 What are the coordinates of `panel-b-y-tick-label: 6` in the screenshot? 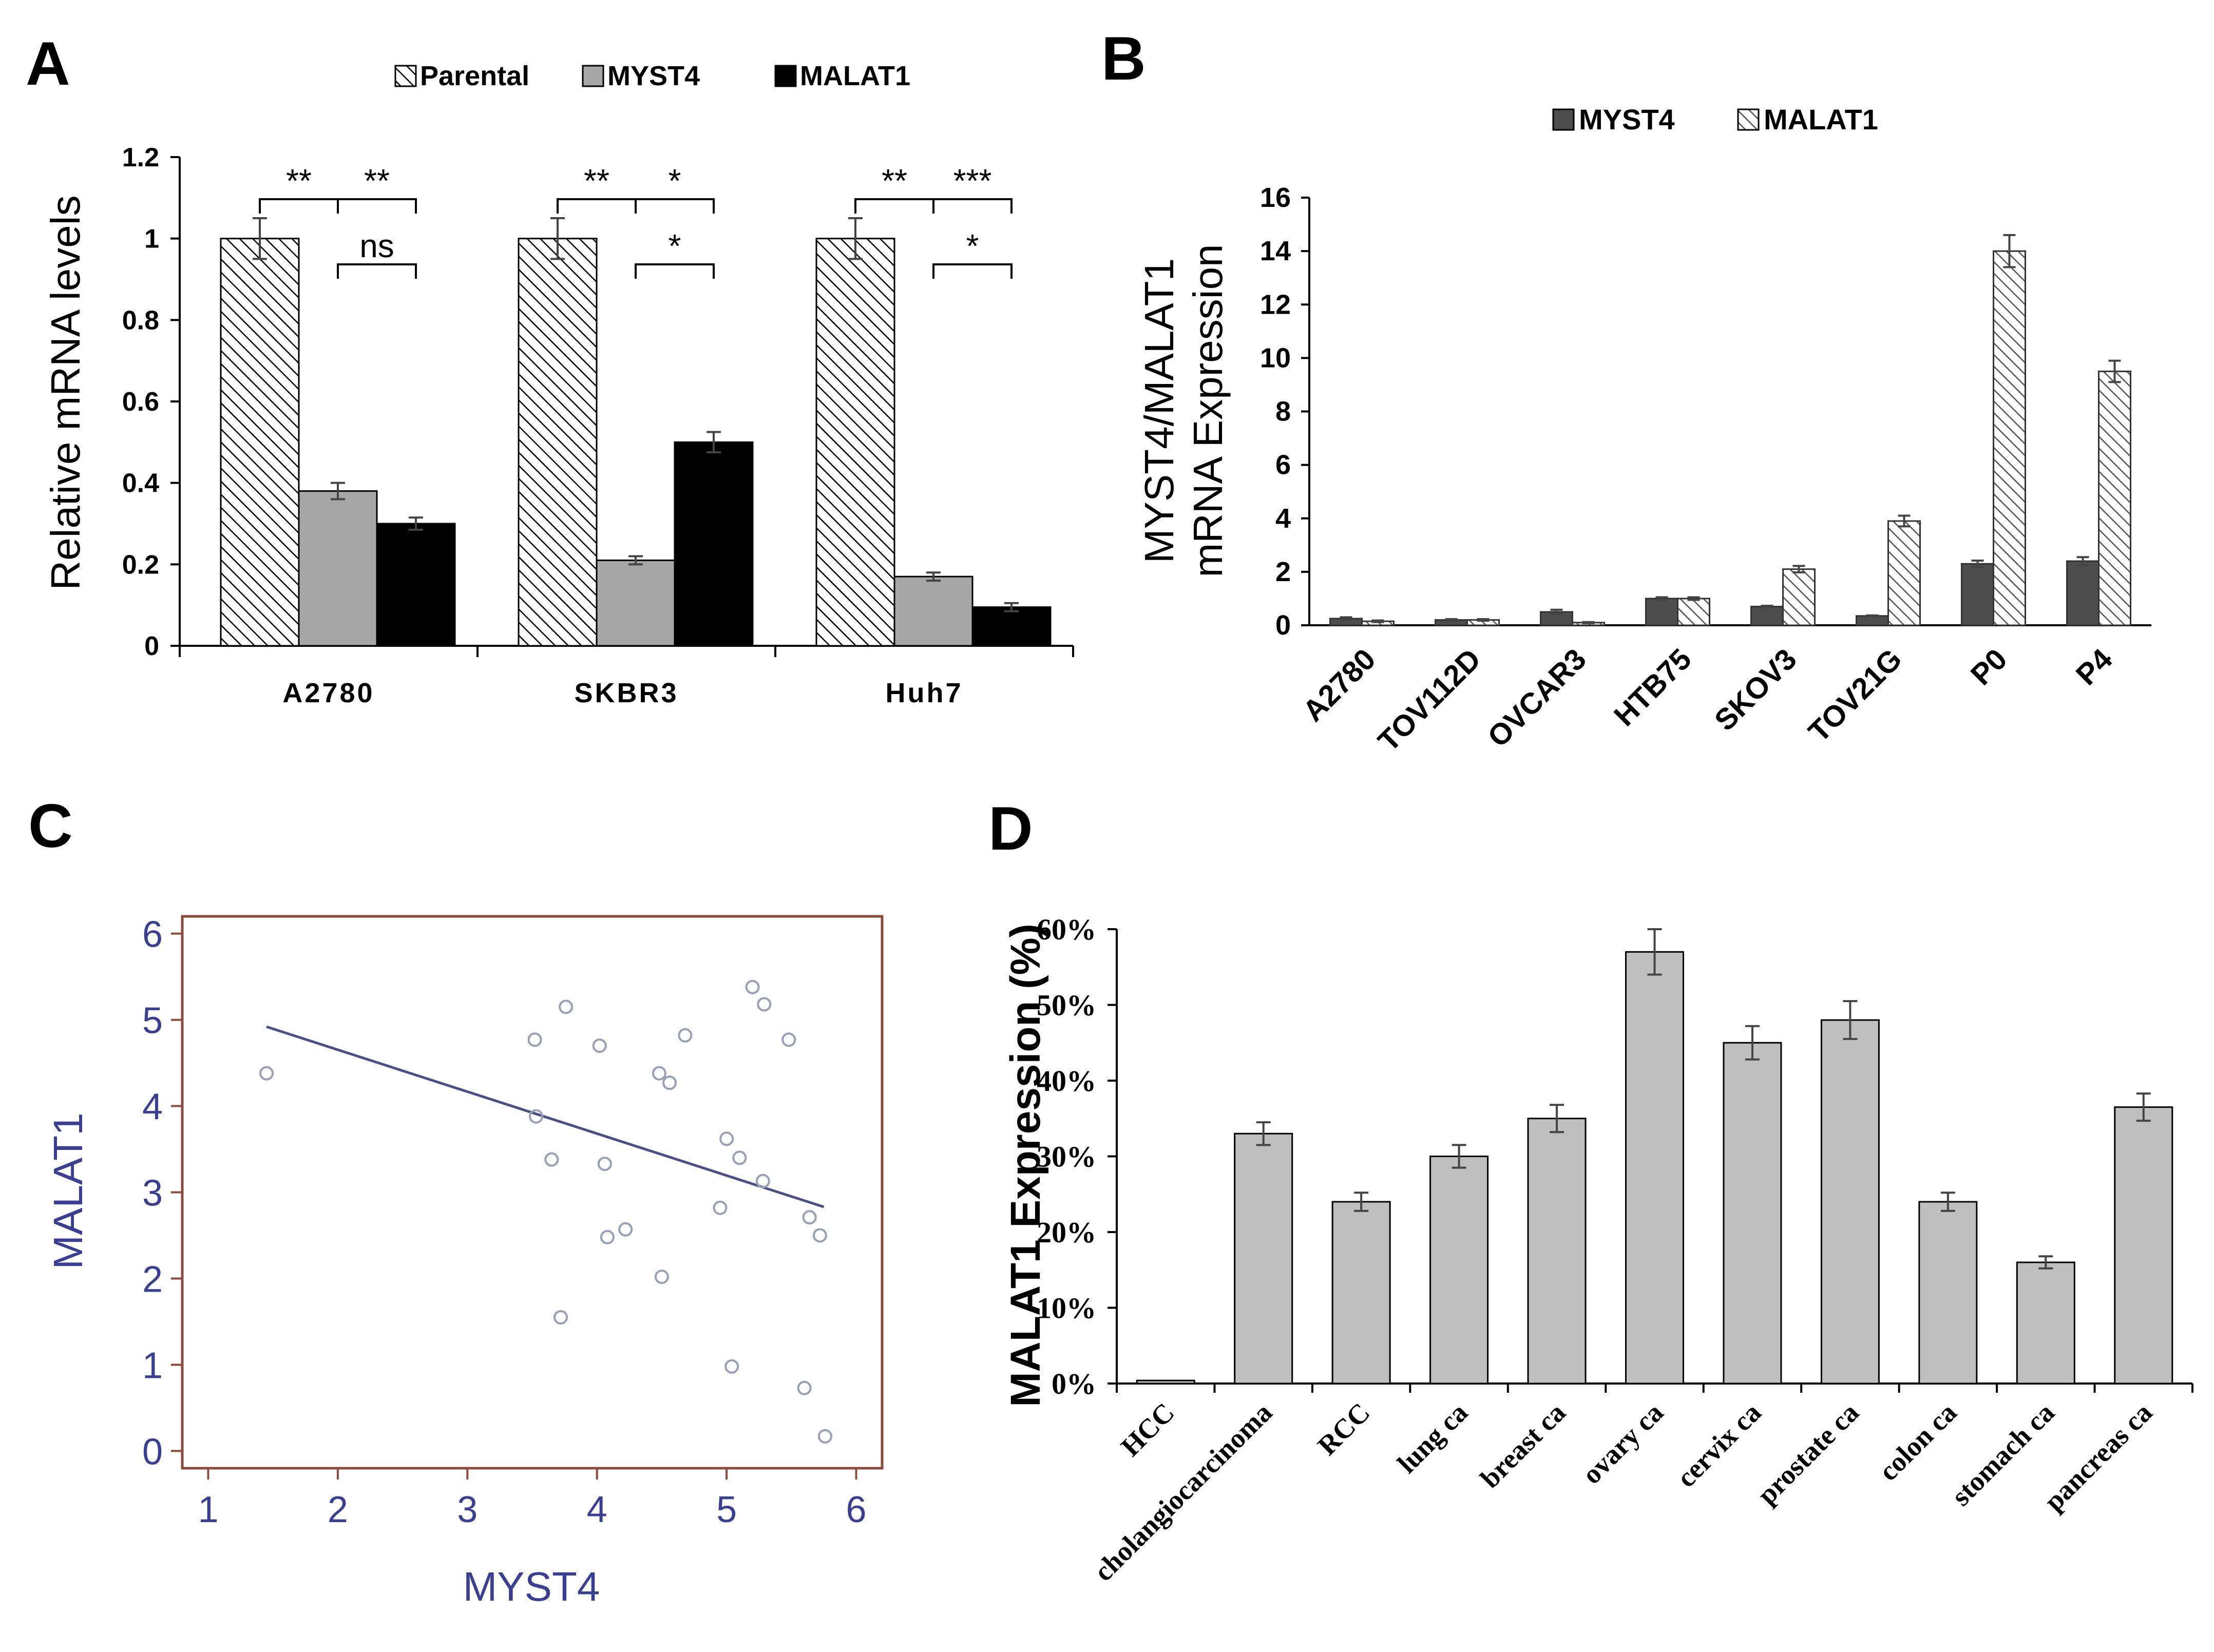 It's located at (1283, 465).